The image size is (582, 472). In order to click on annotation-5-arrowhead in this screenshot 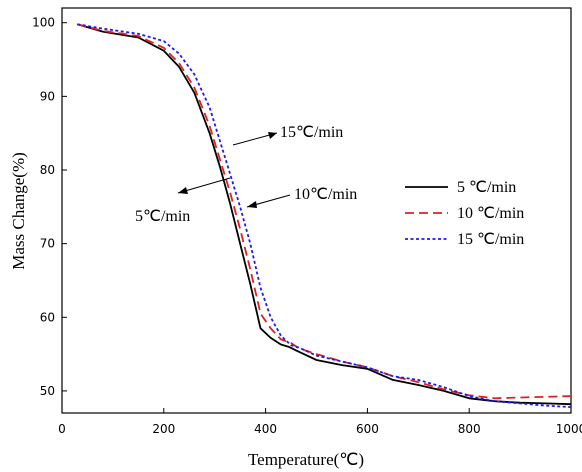, I will do `click(183, 190)`.